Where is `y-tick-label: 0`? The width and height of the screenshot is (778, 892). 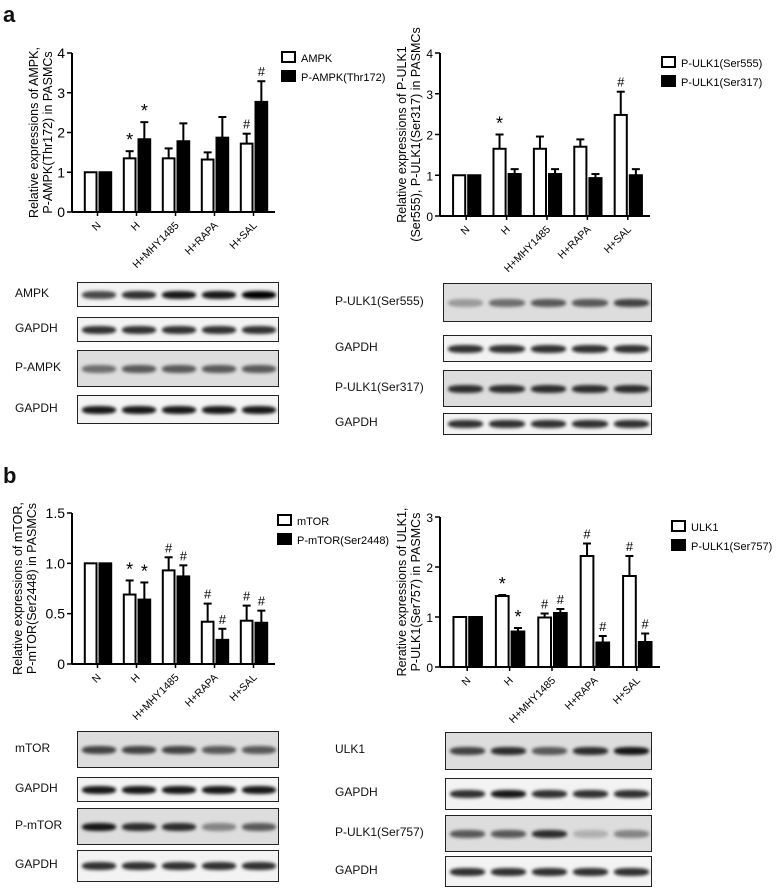
y-tick-label: 0 is located at coordinates (429, 668).